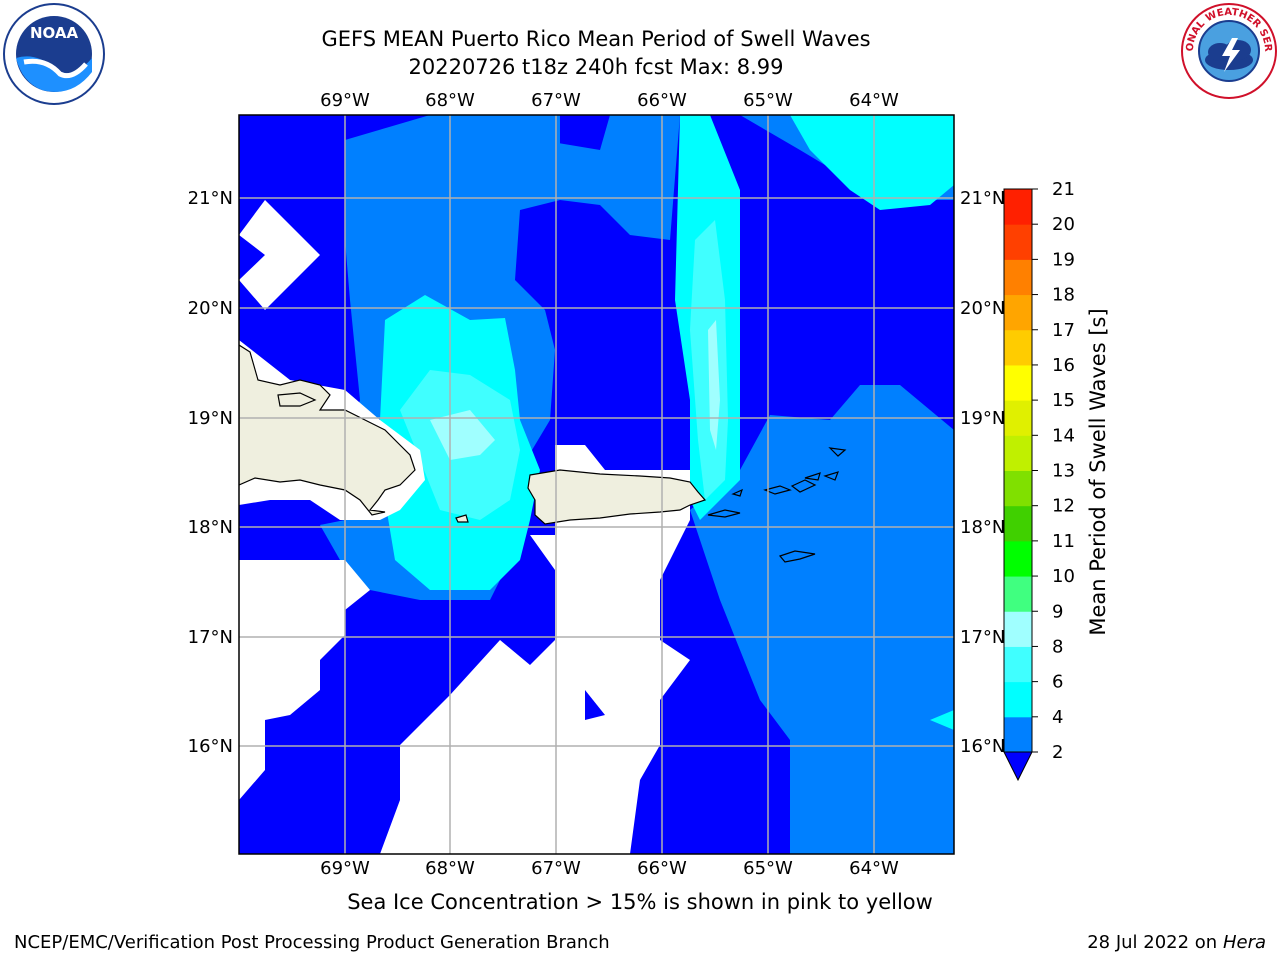 This screenshot has width=1280, height=960. I want to click on band-8-9-west, so click(462, 435).